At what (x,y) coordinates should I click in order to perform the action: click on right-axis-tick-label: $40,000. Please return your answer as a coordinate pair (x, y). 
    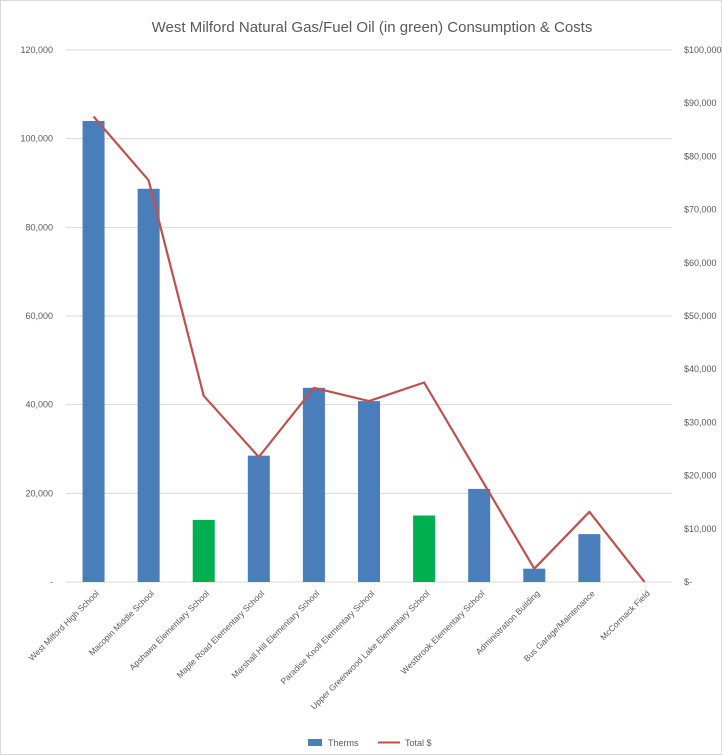
    Looking at the image, I should click on (700, 369).